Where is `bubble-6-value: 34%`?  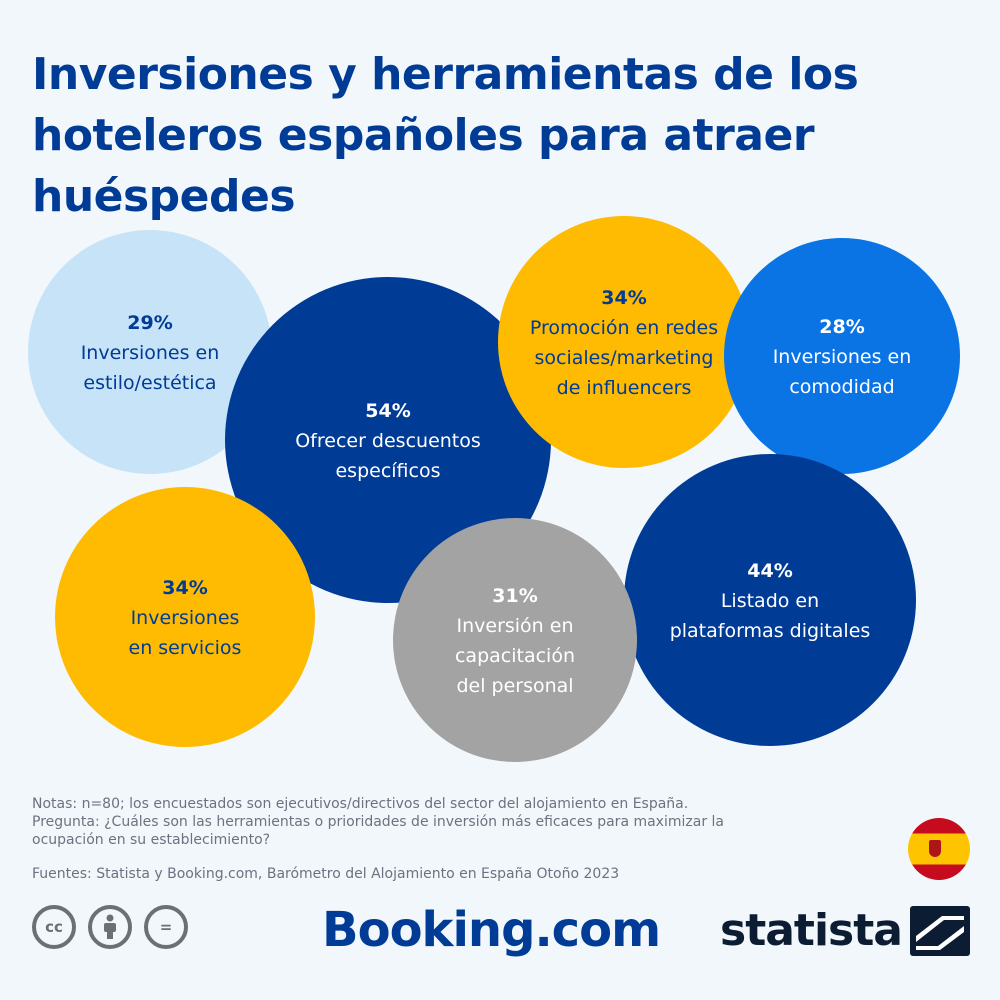 bubble-6-value: 34% is located at coordinates (184, 588).